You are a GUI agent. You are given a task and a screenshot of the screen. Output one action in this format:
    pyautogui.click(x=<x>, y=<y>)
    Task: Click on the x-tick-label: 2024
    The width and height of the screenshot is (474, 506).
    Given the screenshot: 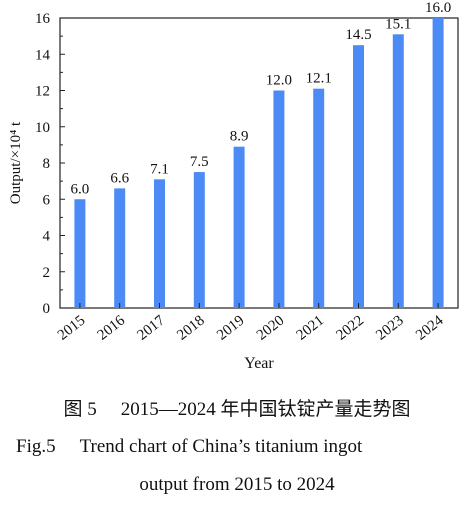 What is the action you would take?
    pyautogui.click(x=430, y=327)
    